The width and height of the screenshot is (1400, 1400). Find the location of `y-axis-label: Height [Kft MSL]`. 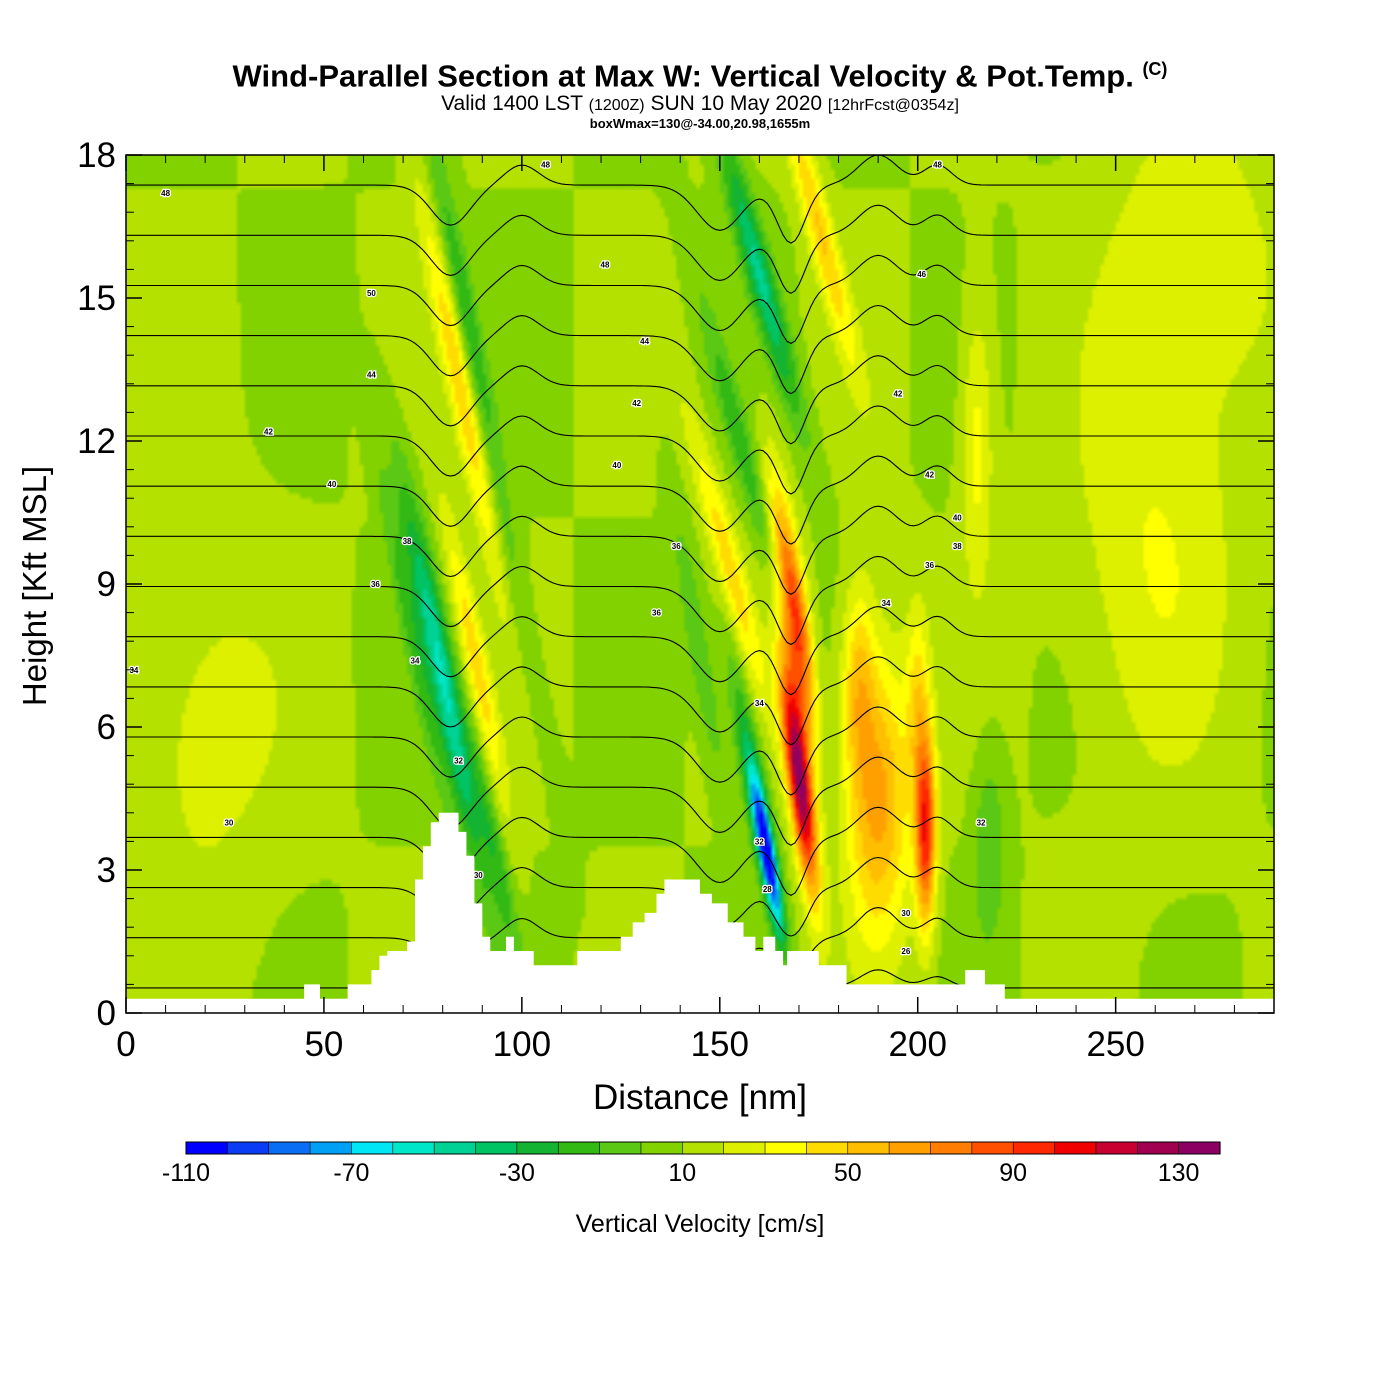

y-axis-label: Height [Kft MSL] is located at coordinates (34, 586).